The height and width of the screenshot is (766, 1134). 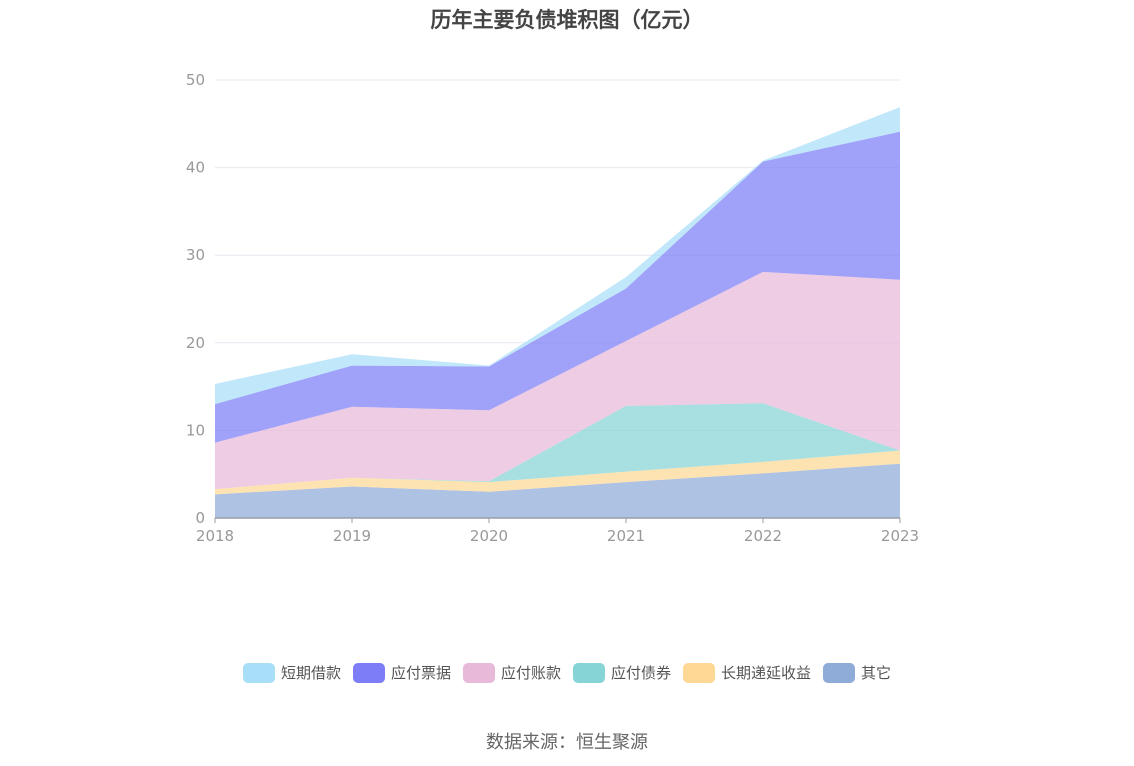 I want to click on legend-item-2: 应付账款, so click(x=511, y=672).